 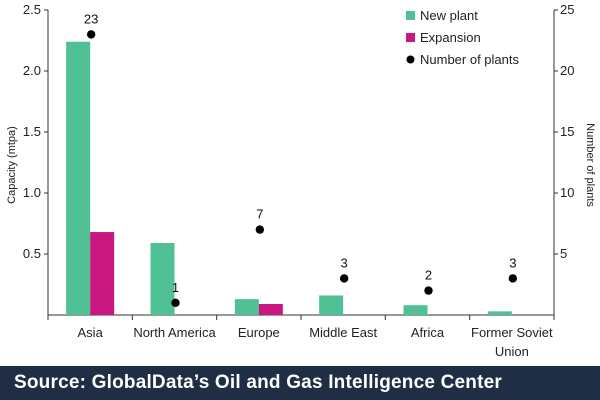 I want to click on y2-tick-label: 5, so click(x=563, y=253).